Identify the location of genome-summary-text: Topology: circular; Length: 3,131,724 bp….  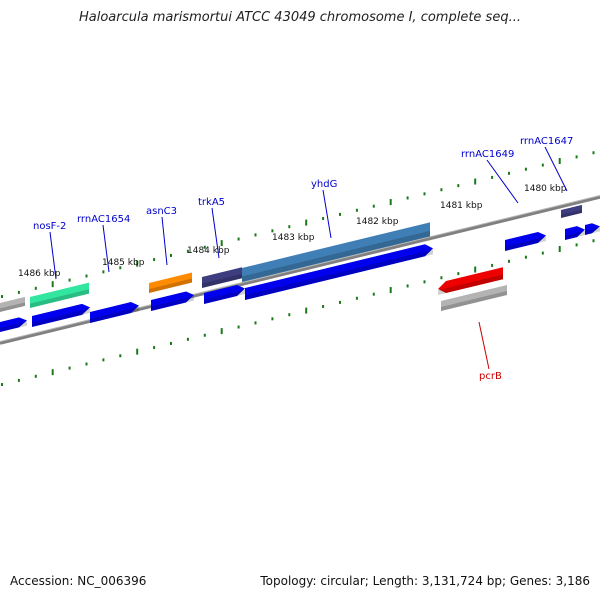
(425, 581).